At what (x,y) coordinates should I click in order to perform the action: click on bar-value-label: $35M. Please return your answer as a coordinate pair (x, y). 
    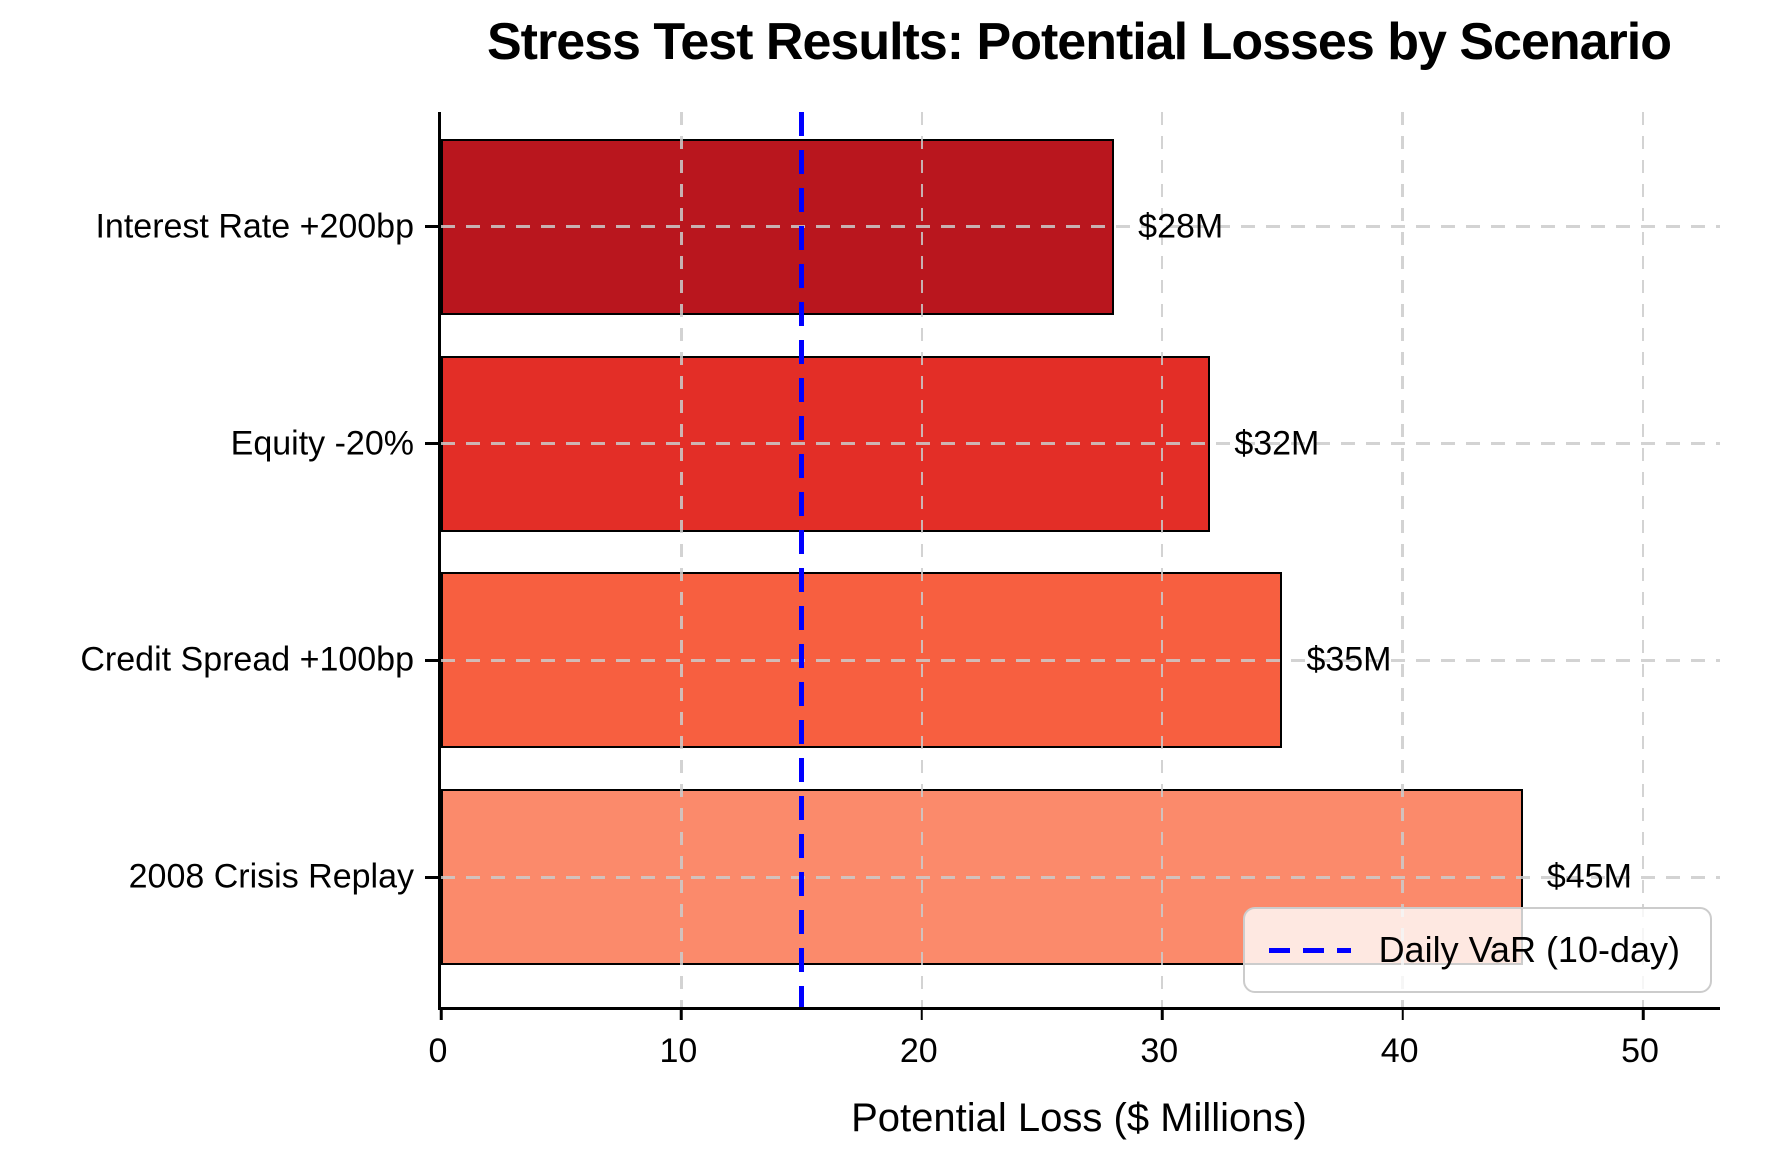
    Looking at the image, I should click on (1349, 659).